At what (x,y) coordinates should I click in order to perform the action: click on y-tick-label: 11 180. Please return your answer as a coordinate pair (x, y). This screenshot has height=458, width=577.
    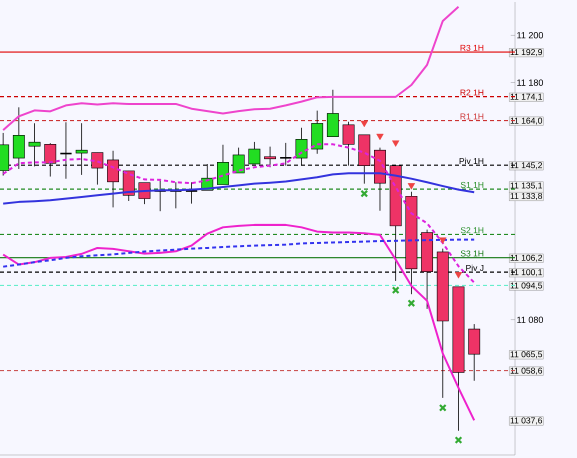
    Looking at the image, I should click on (530, 82).